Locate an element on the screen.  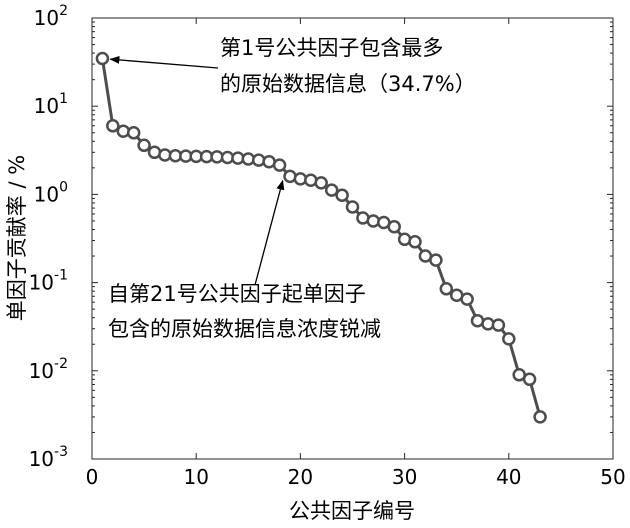
y-axis-label: 单因子贡献率 / % is located at coordinates (17, 238).